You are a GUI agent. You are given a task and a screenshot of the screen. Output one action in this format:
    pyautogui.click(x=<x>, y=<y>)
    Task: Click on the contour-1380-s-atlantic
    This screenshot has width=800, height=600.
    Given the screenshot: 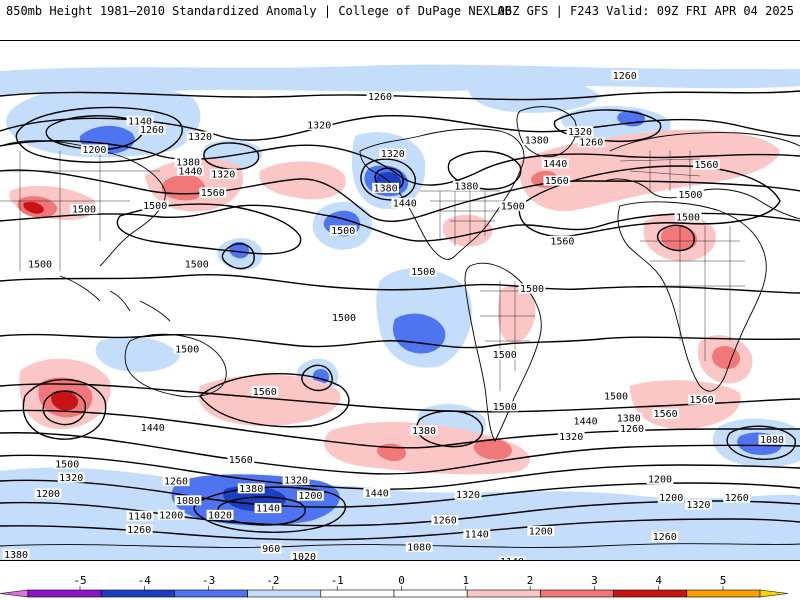 What is the action you would take?
    pyautogui.click(x=450, y=429)
    